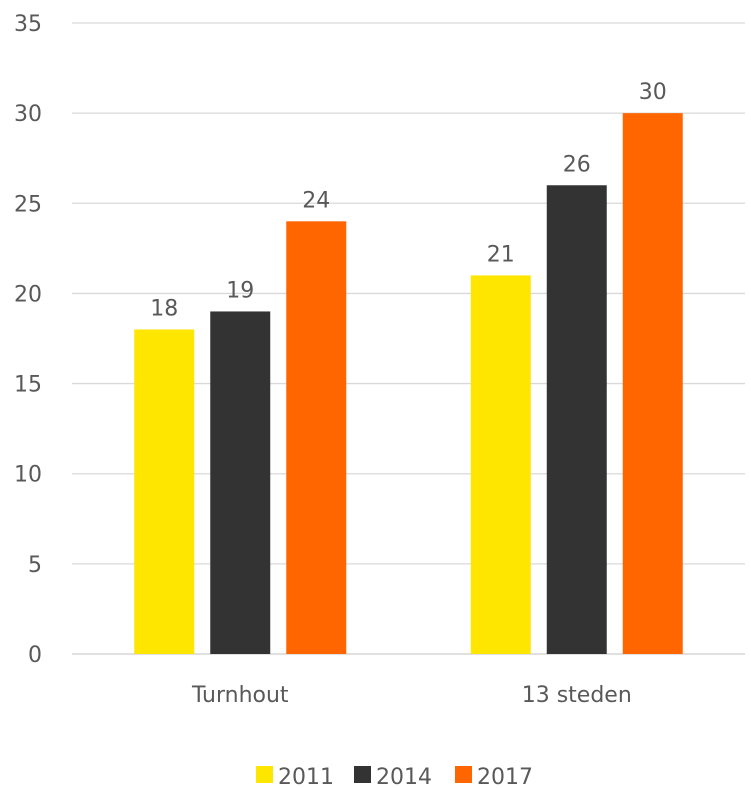  What do you see at coordinates (240, 290) in the screenshot?
I see `data-label: 19` at bounding box center [240, 290].